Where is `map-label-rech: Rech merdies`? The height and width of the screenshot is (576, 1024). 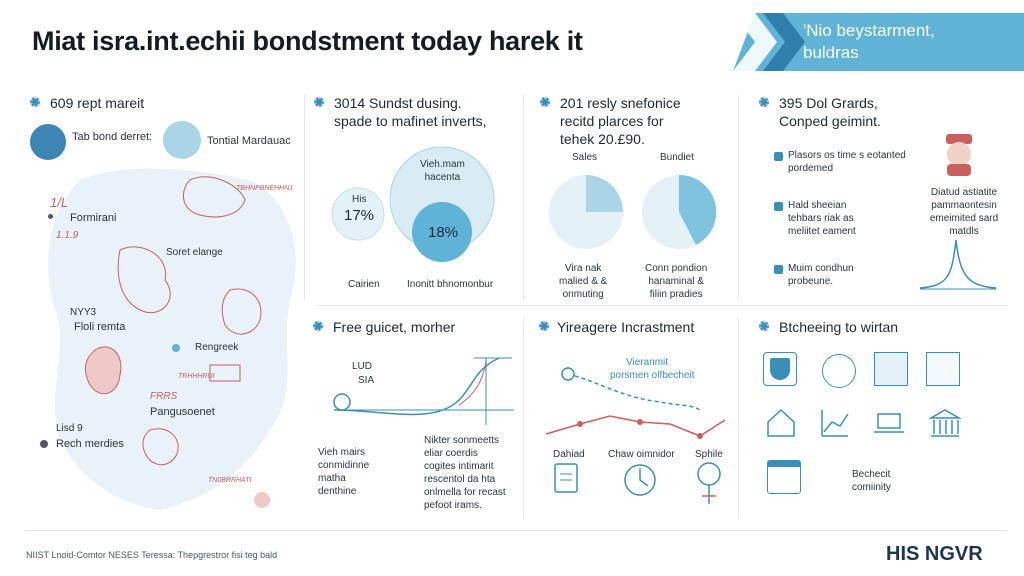
map-label-rech: Rech merdies is located at coordinates (90, 444).